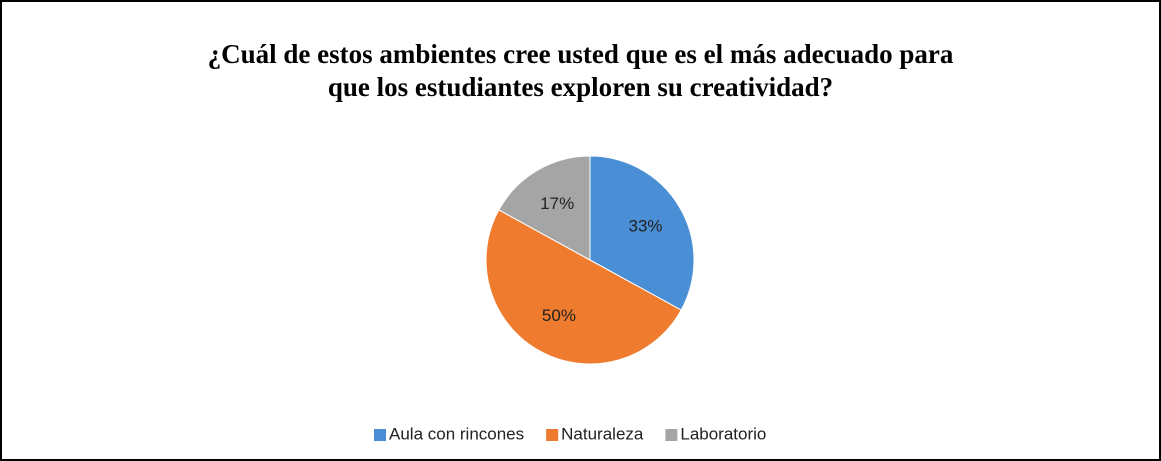 This screenshot has height=461, width=1161. Describe the element at coordinates (645, 226) in the screenshot. I see `data-label: 33%` at that location.